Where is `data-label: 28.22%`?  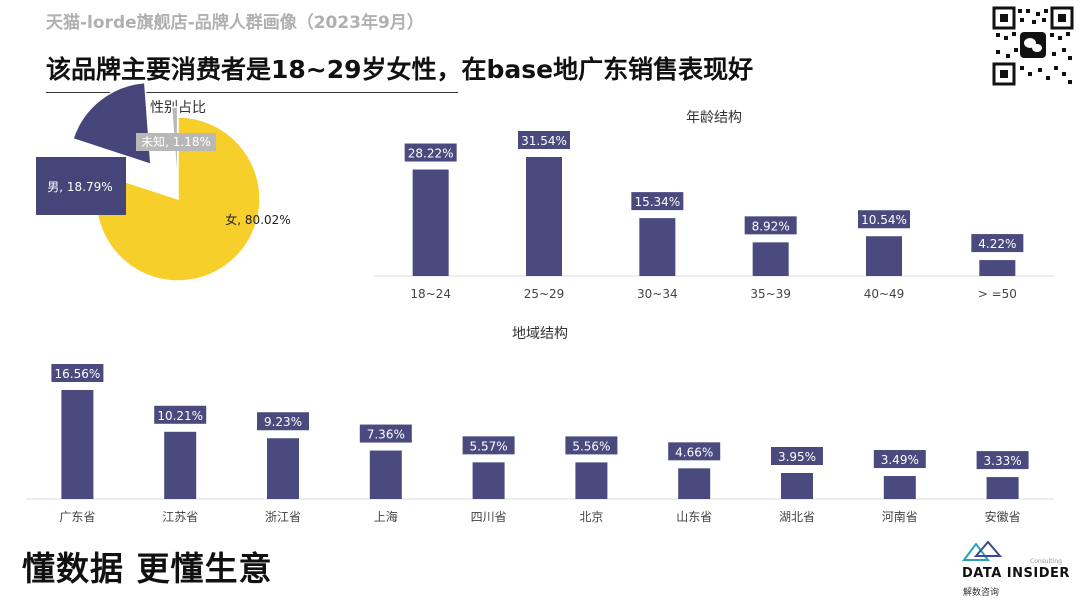 data-label: 28.22% is located at coordinates (431, 154).